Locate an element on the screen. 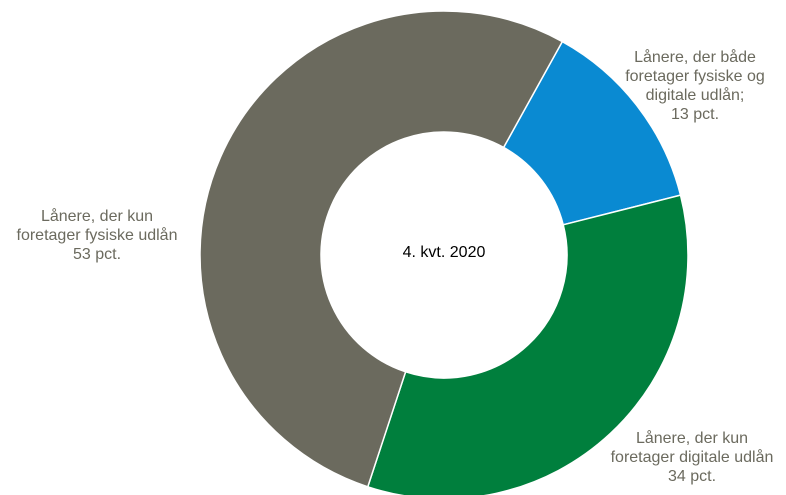 The width and height of the screenshot is (786, 495). slice-label-line: 34 pct. is located at coordinates (692, 476).